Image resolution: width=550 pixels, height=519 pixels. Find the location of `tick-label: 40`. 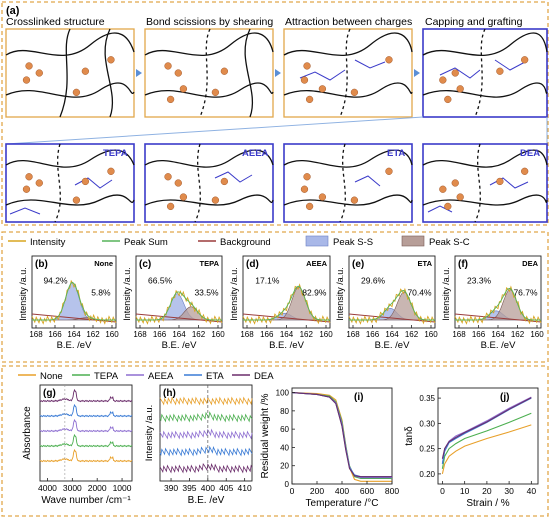

tick-label: 40 is located at coordinates (284, 447).